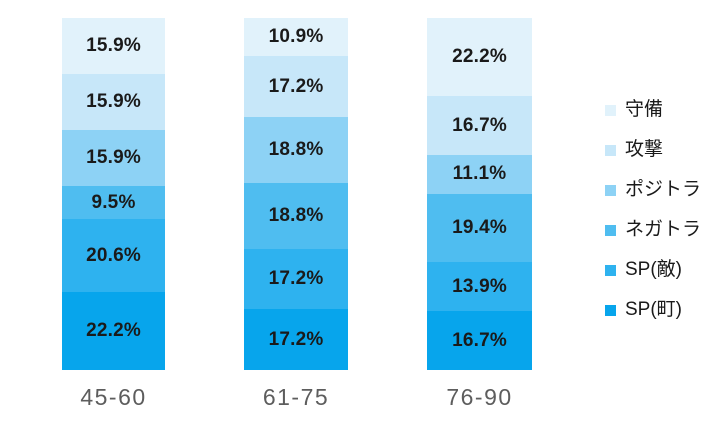 Image resolution: width=724 pixels, height=443 pixels. I want to click on data-label: 13.9%, so click(479, 286).